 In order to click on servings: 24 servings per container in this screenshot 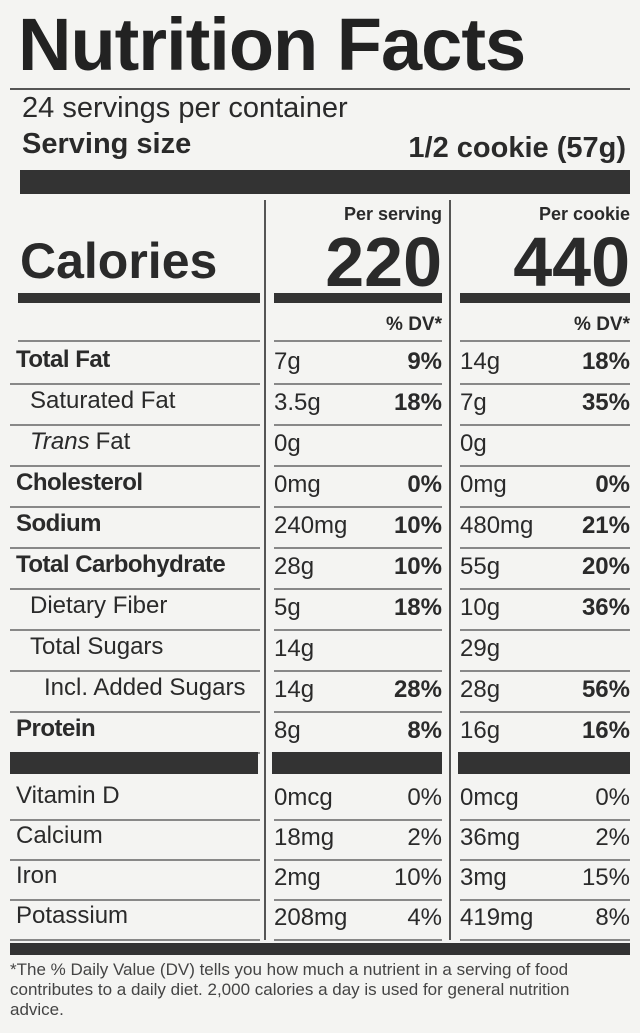, I will do `click(185, 108)`.